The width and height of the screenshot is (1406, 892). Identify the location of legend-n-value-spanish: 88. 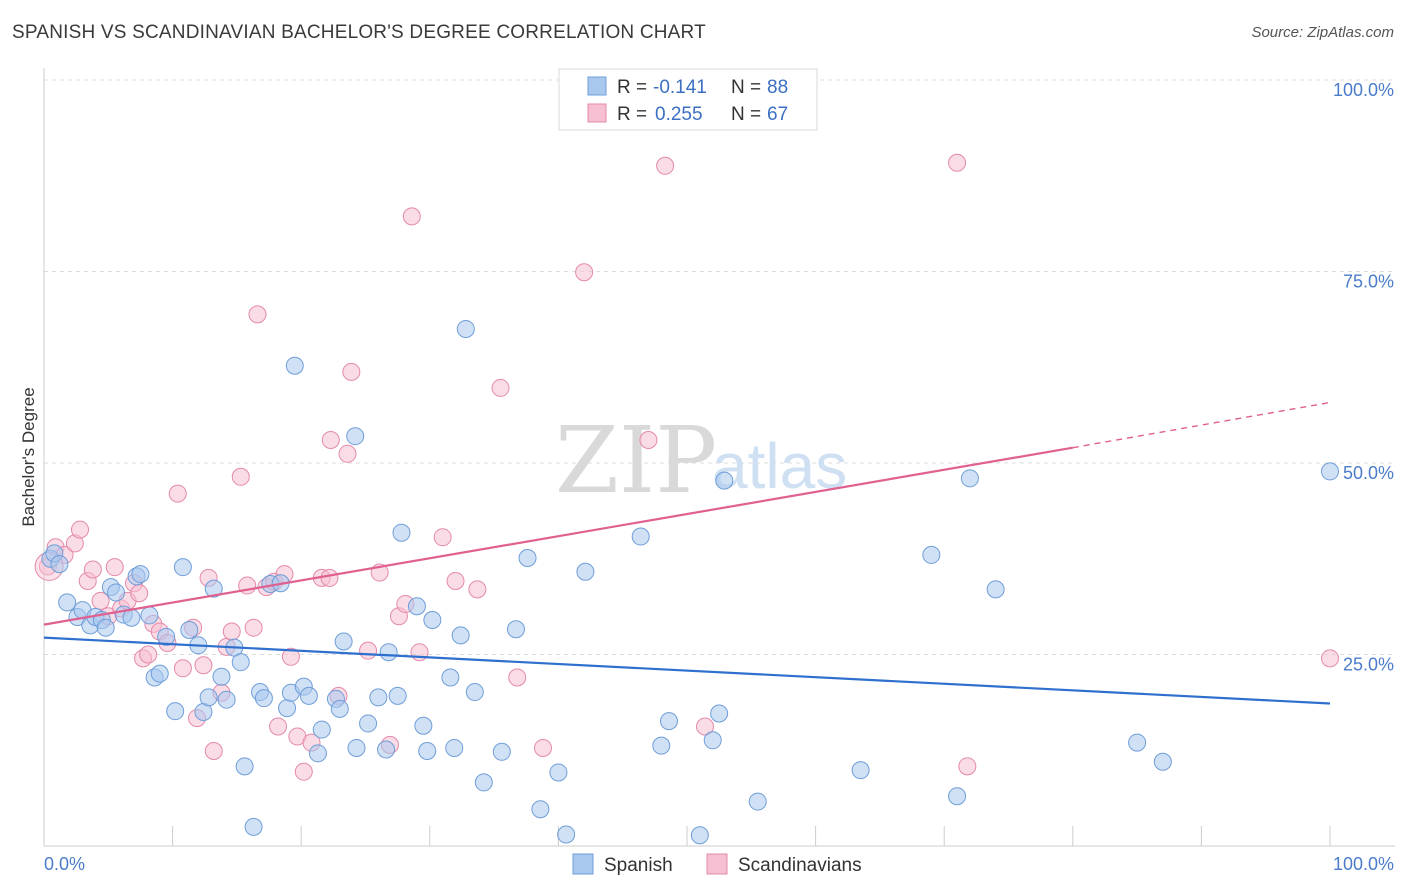
(777, 87).